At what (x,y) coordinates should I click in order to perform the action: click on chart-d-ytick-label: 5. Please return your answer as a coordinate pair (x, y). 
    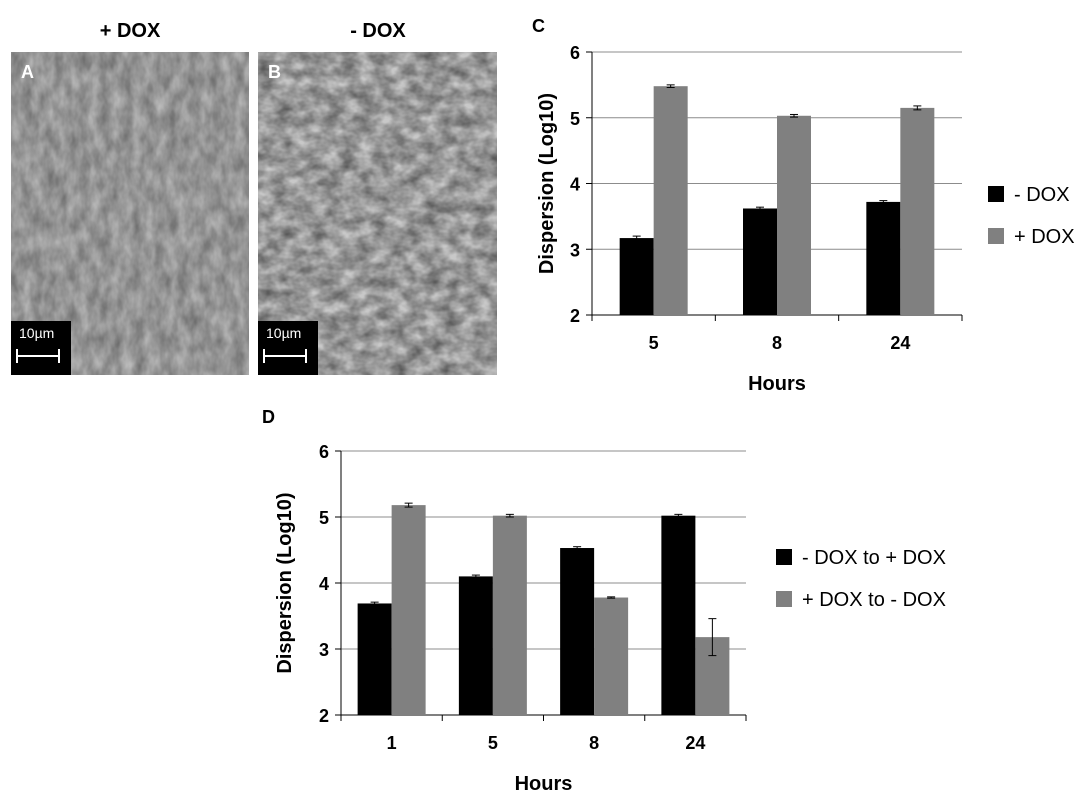
    Looking at the image, I should click on (324, 518).